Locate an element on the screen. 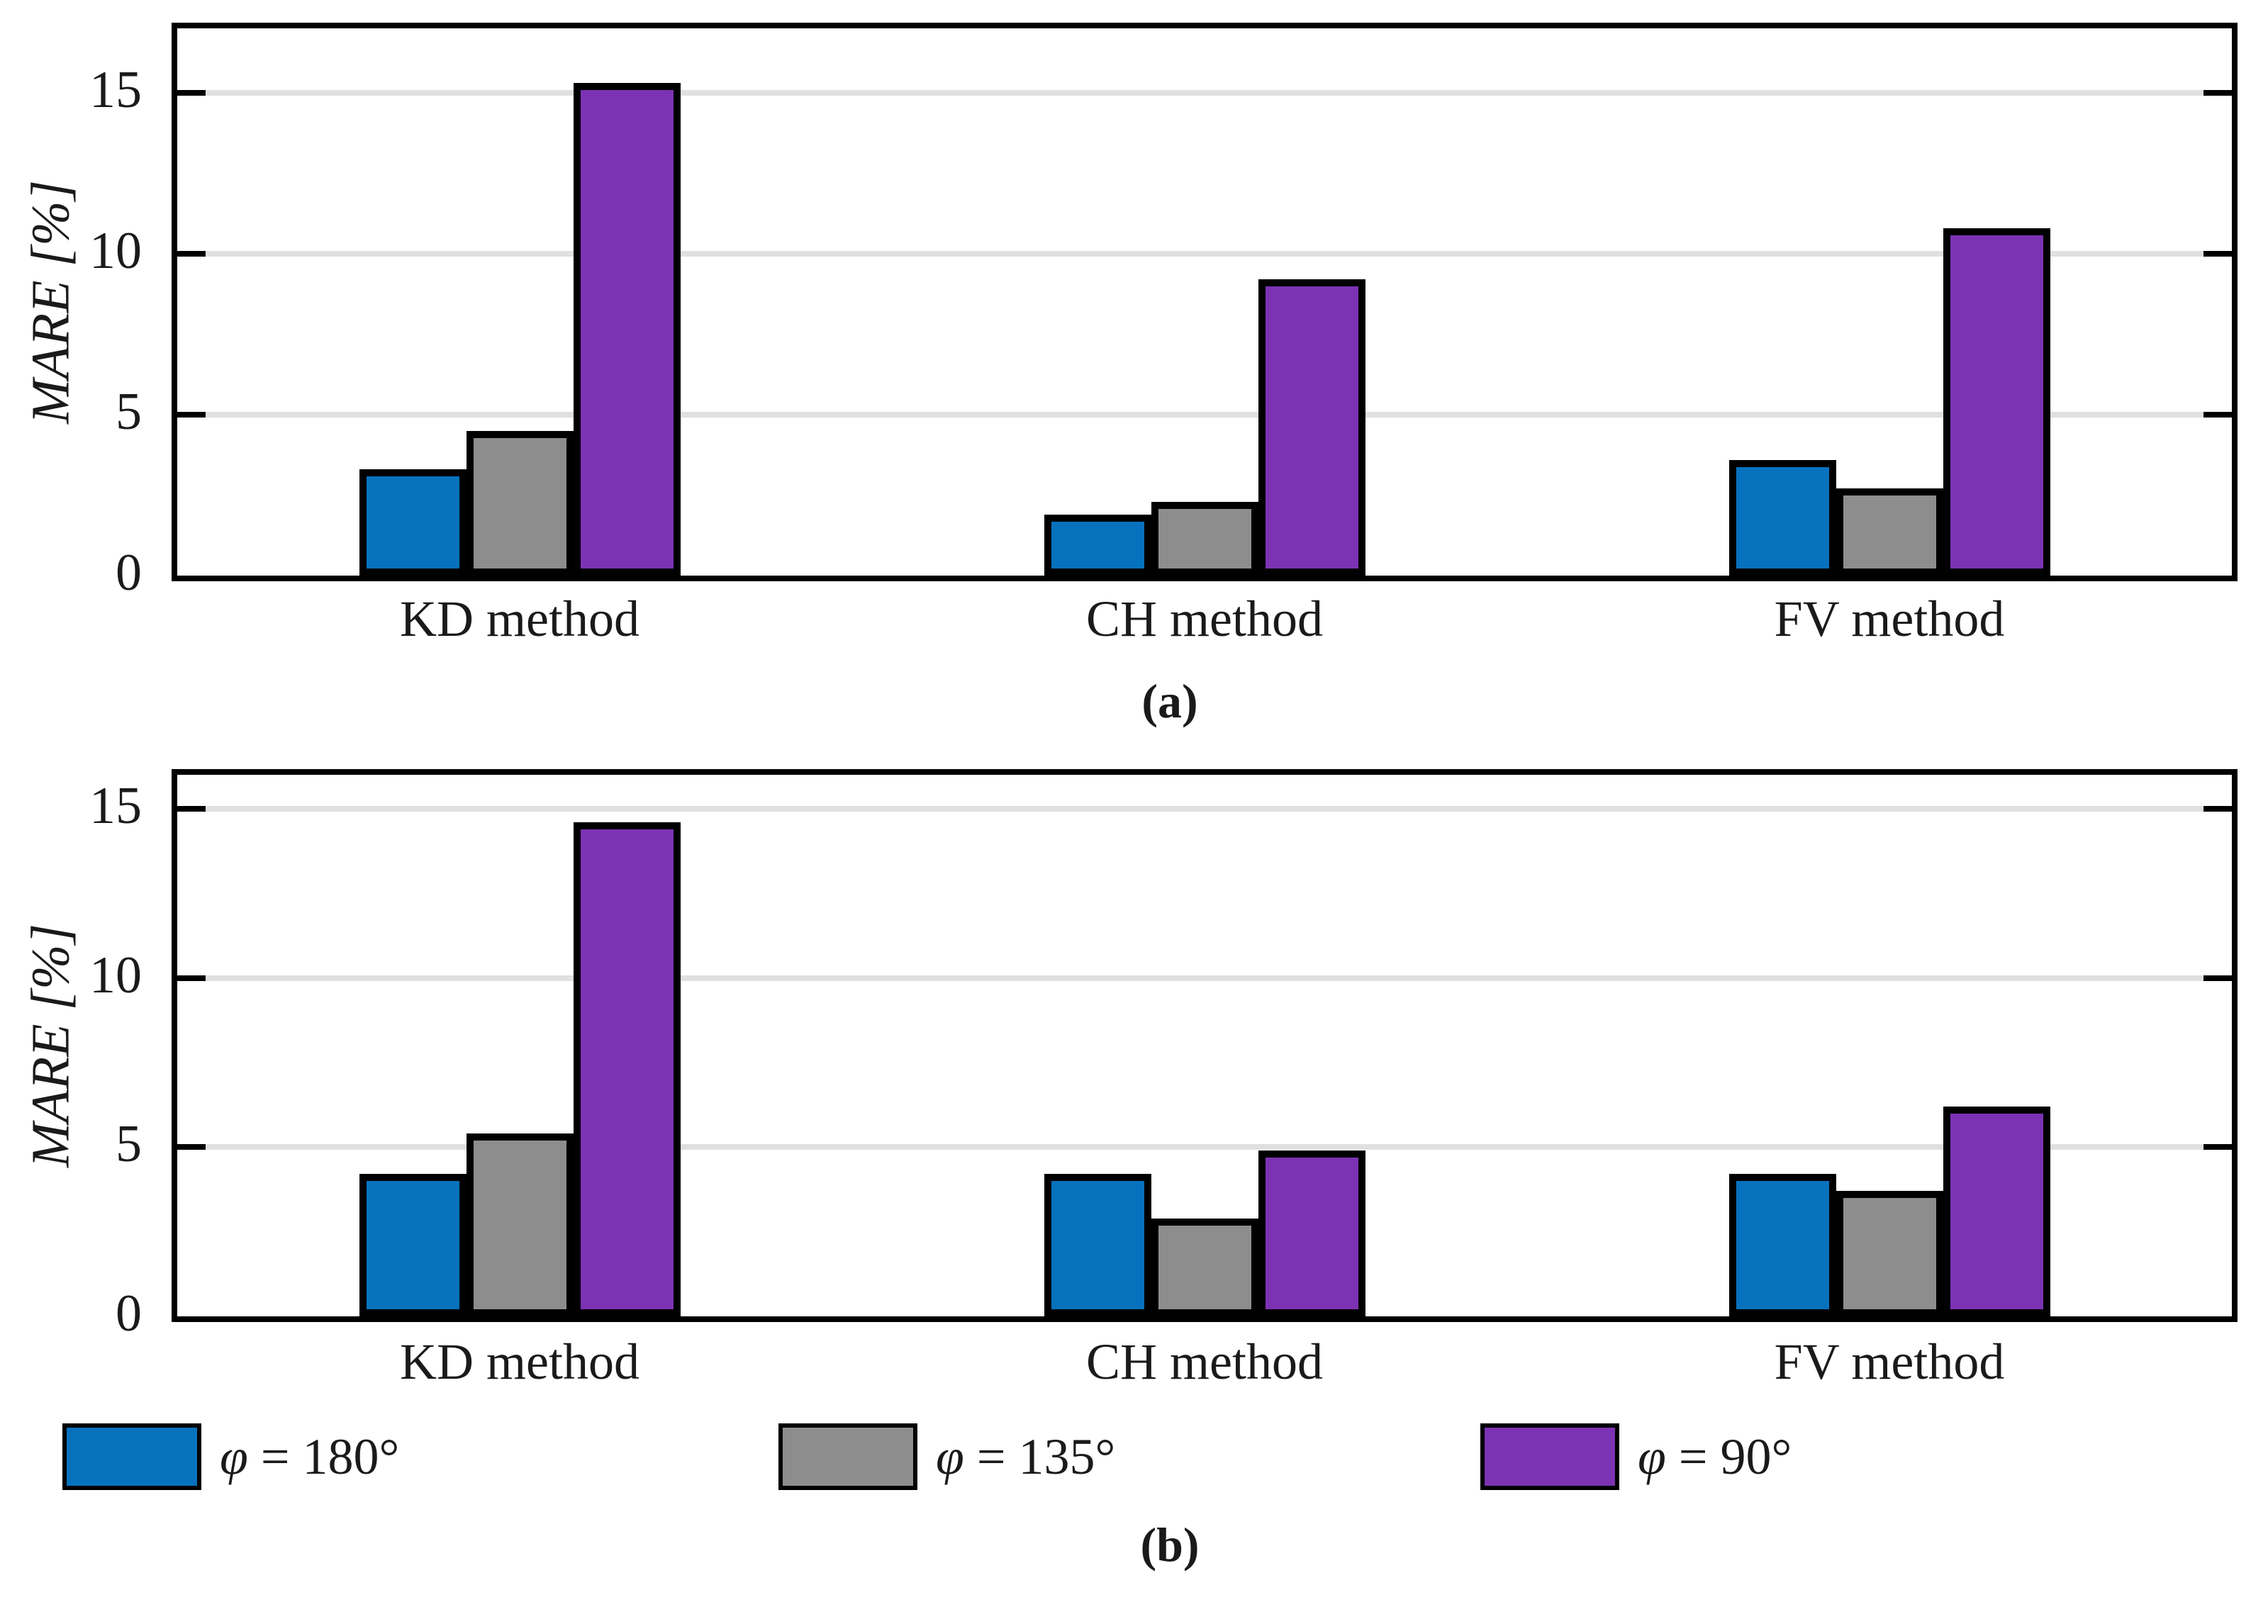 Image resolution: width=2268 pixels, height=1624 pixels. legend-label: φ = 90° is located at coordinates (1715, 1457).